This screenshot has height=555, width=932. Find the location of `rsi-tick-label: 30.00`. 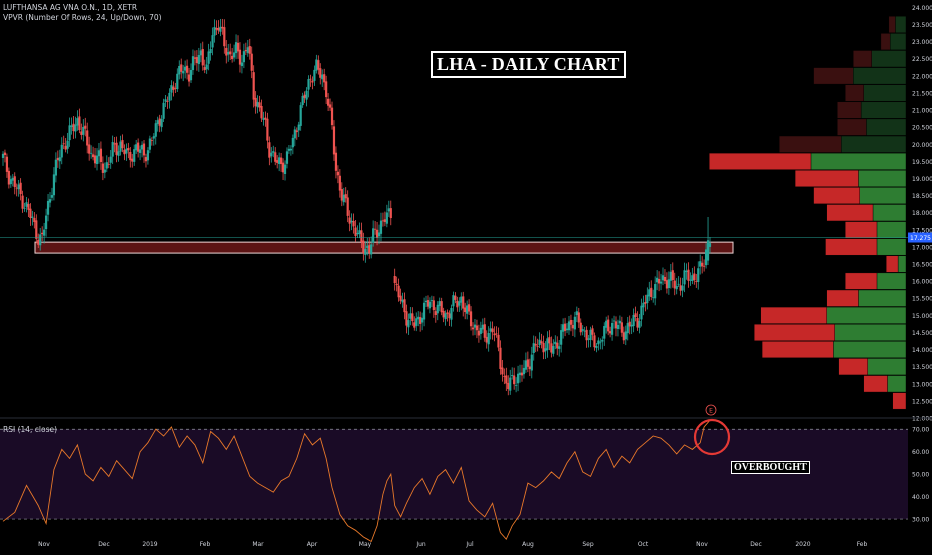

rsi-tick-label: 30.00 is located at coordinates (920, 520).